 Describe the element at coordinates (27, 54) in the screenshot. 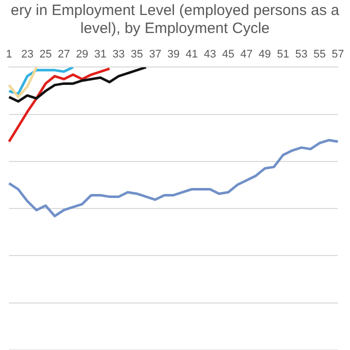

I see `x-tick-label: 23` at that location.